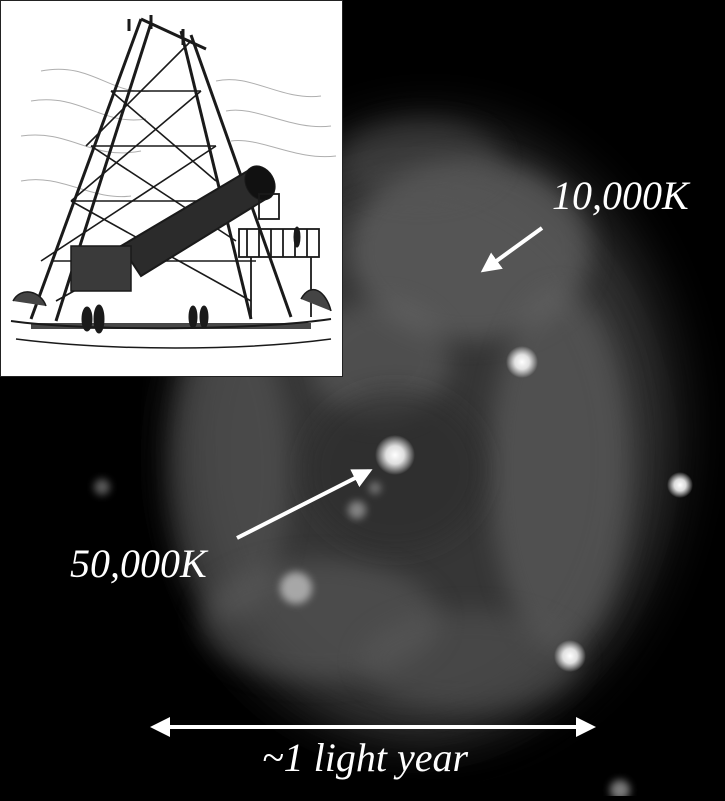 This screenshot has height=801, width=725. What do you see at coordinates (365, 757) in the screenshot?
I see `scale-bar-label: ~1 light year` at bounding box center [365, 757].